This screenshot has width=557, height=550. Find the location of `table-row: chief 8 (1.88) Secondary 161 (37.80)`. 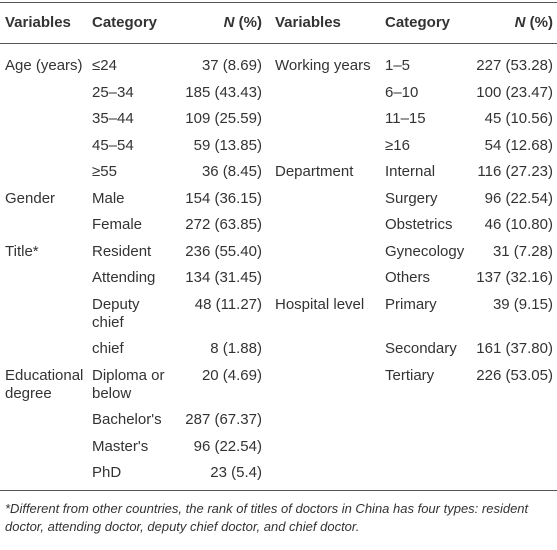

table-row: chief 8 (1.88) Secondary 161 (37.80) is located at coordinates (278, 349).